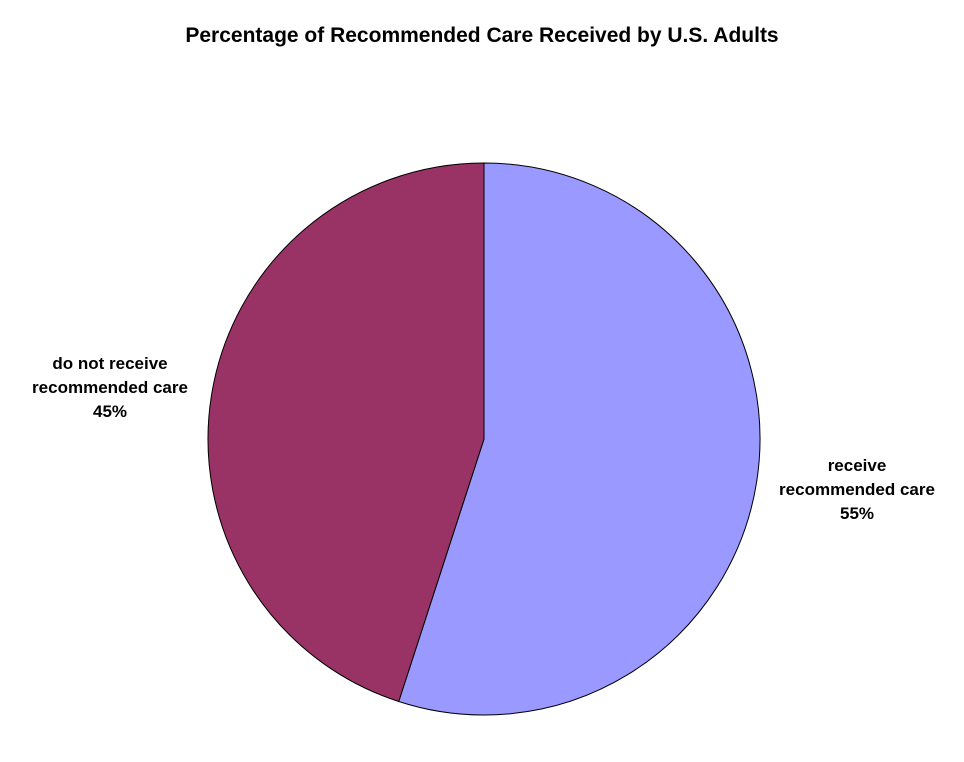 This screenshot has height=762, width=964. I want to click on slice-value-label: 45%, so click(110, 411).